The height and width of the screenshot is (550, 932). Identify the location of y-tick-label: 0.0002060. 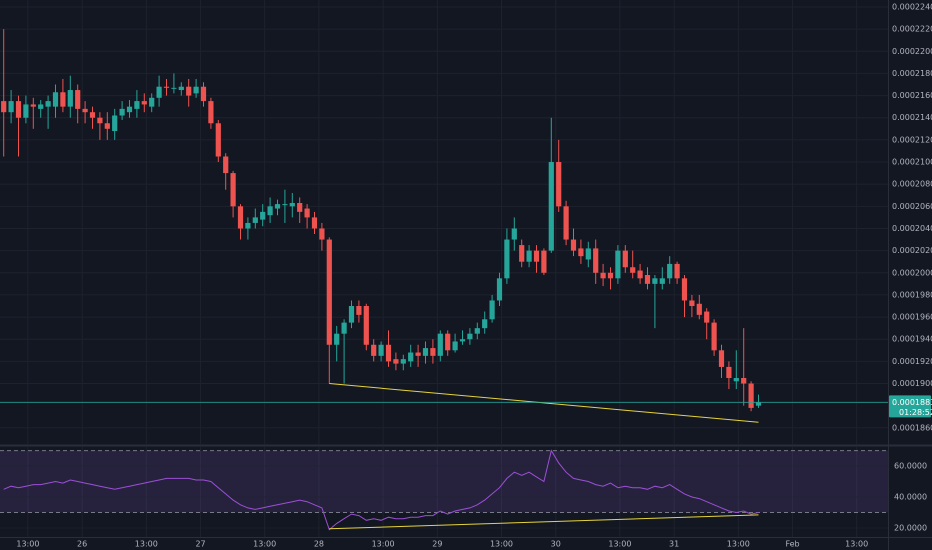
(912, 206).